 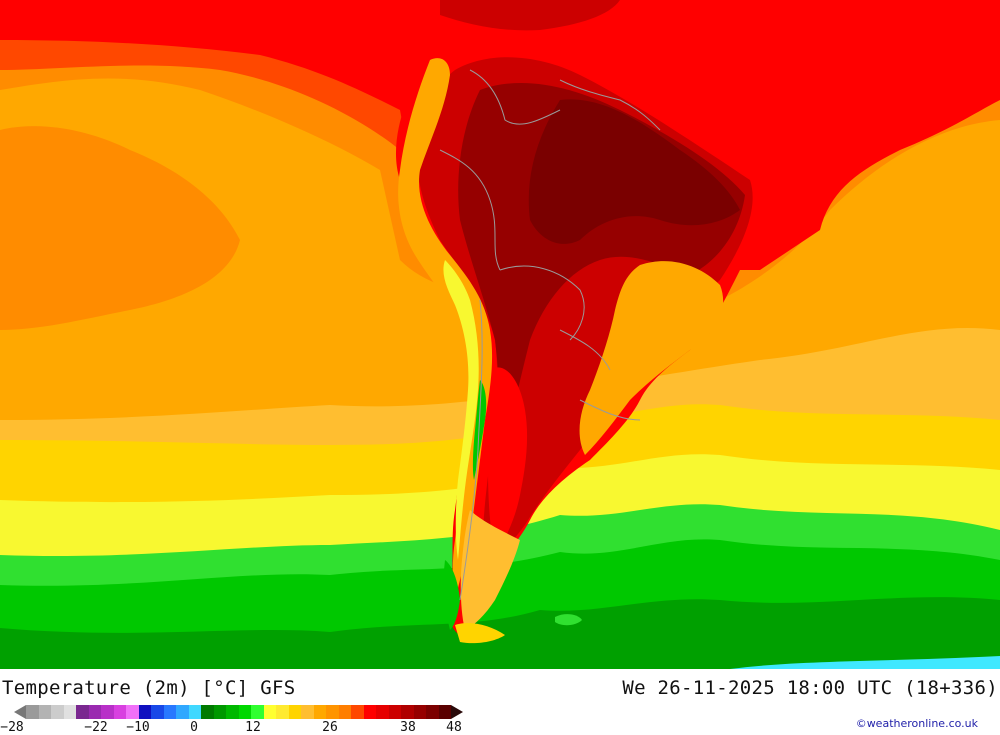 What do you see at coordinates (408, 727) in the screenshot?
I see `scale-tick-label: 38` at bounding box center [408, 727].